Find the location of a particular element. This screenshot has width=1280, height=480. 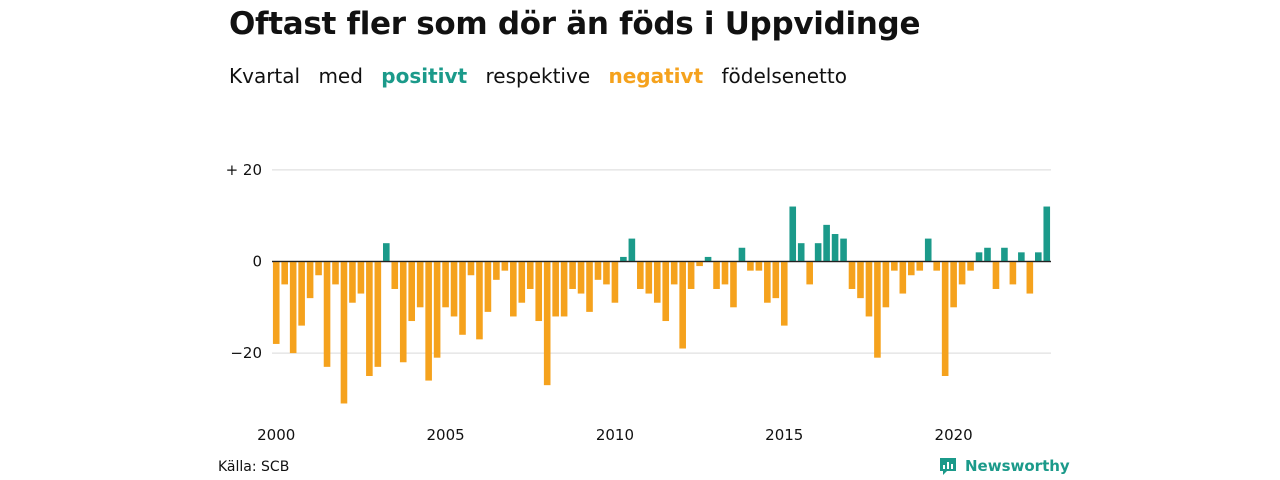

x-tick-label: 2015 is located at coordinates (784, 435).